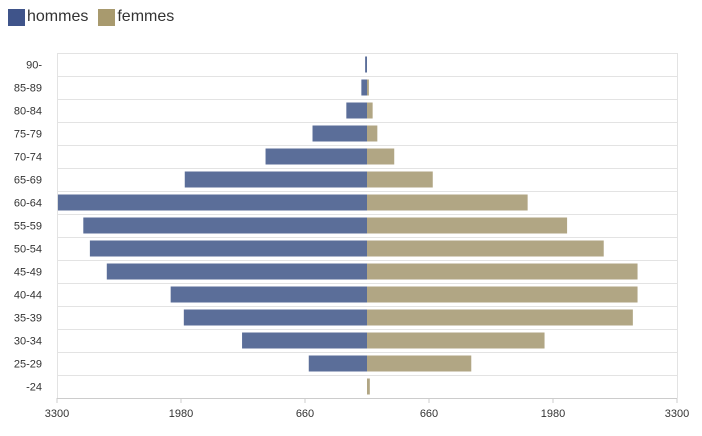 The width and height of the screenshot is (702, 436). What do you see at coordinates (28, 365) in the screenshot?
I see `y-tick-label: 25-29` at bounding box center [28, 365].